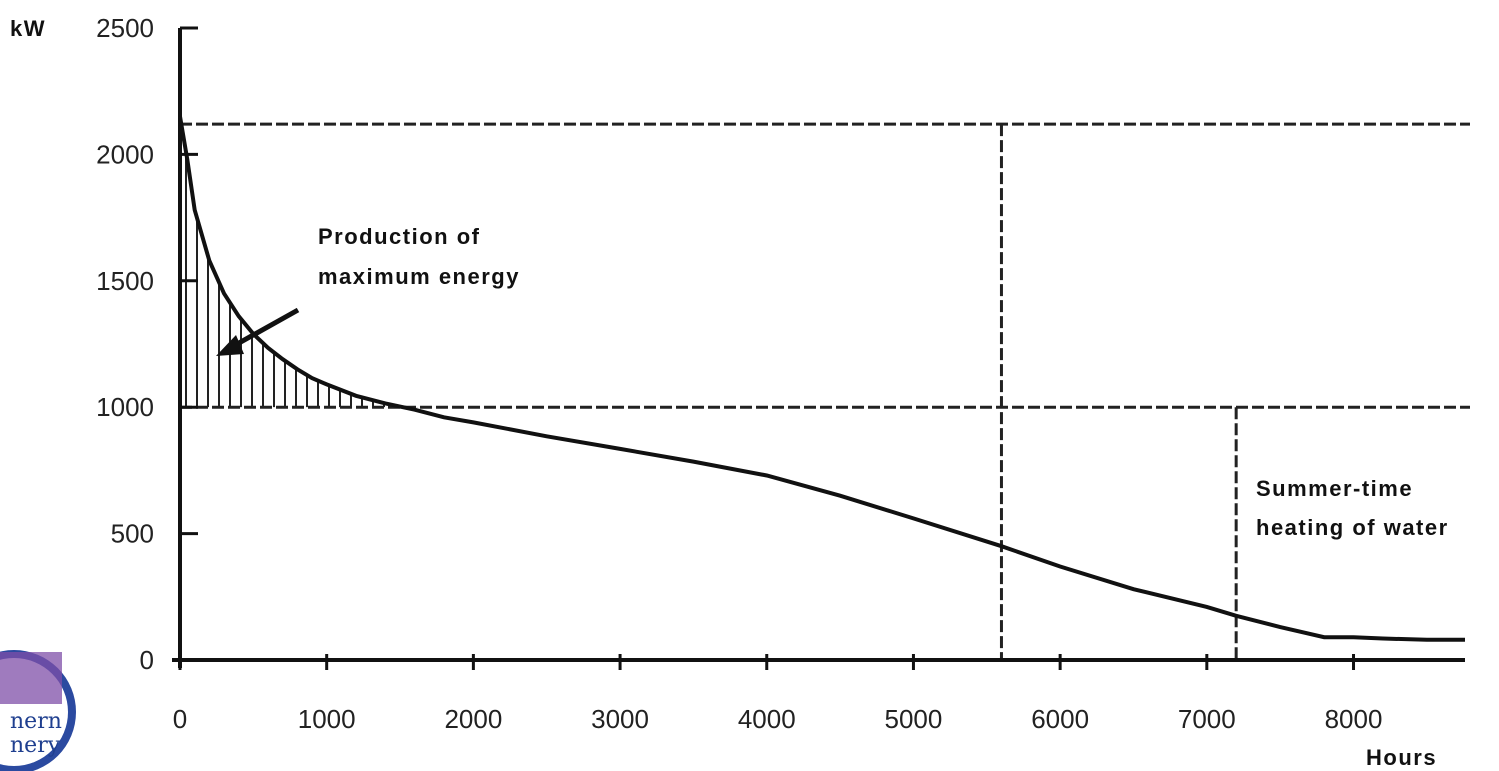 This screenshot has width=1499, height=771. I want to click on logo-stripes, so click(31, 678).